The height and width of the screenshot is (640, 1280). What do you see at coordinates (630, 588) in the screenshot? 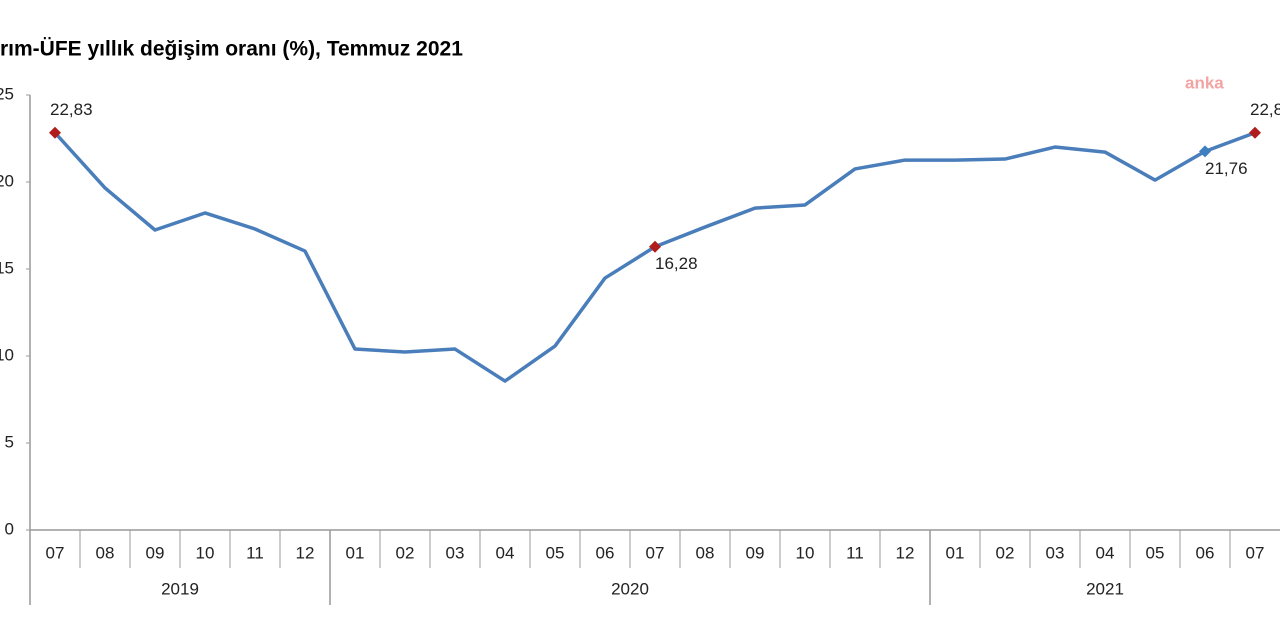
I see `year-label: 2020` at bounding box center [630, 588].